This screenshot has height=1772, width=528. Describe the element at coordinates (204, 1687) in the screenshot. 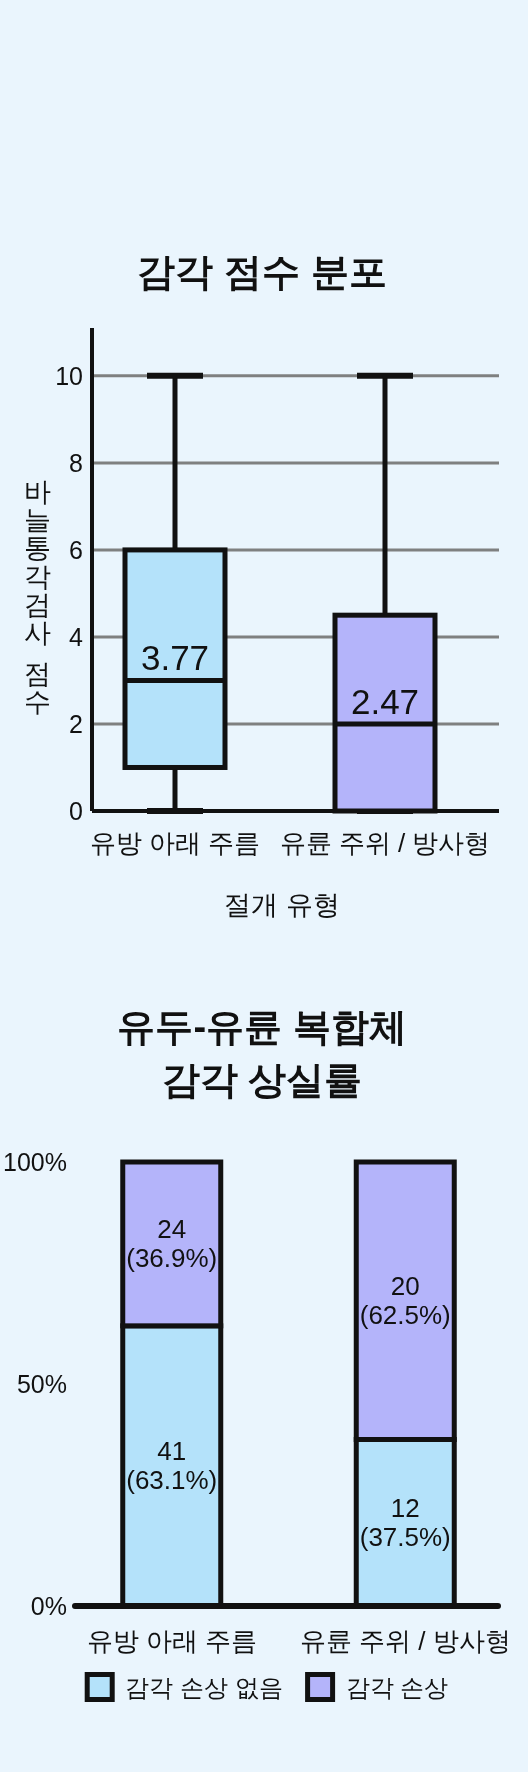

I see `legend-label: 감각 손상 없음` at that location.